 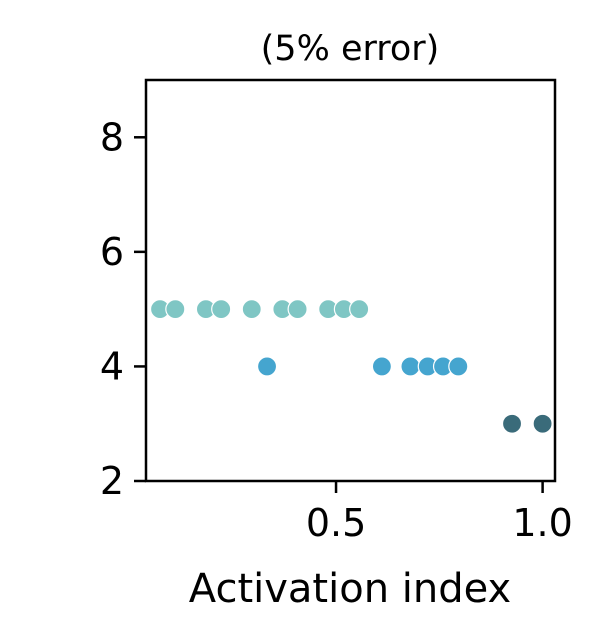 What do you see at coordinates (351, 366) in the screenshot?
I see `points-layer` at bounding box center [351, 366].